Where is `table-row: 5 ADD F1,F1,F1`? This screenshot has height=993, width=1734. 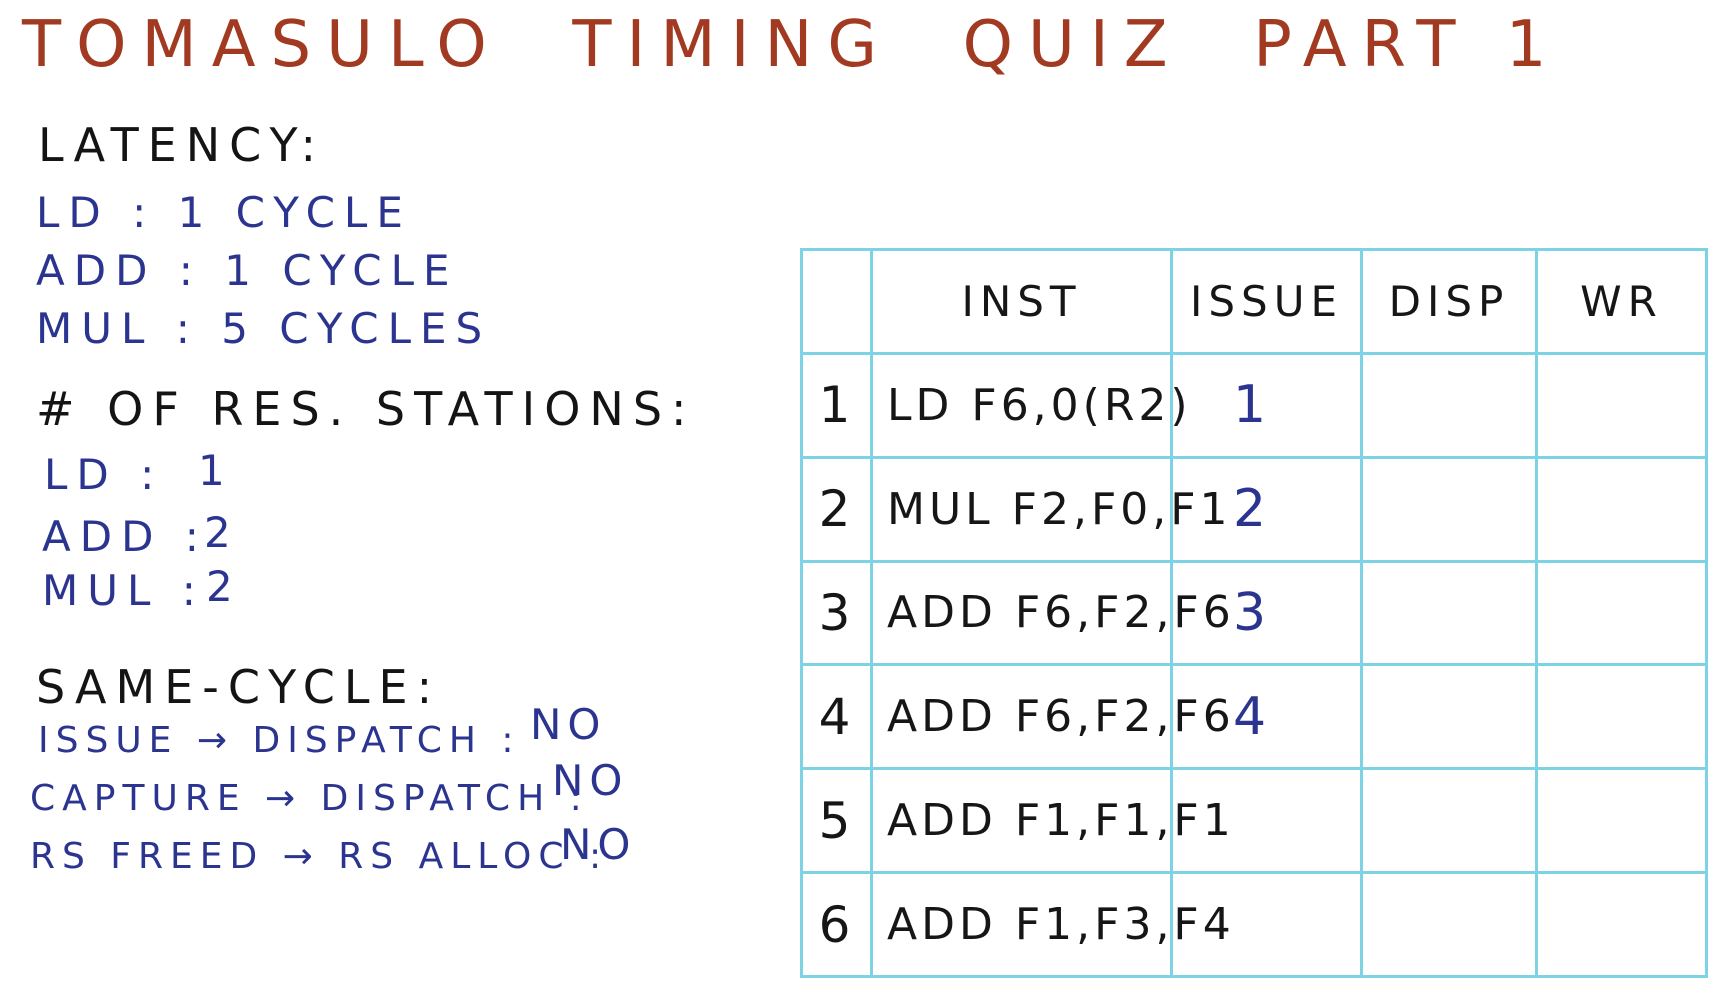
table-row: 5 ADD F1,F1,F1 is located at coordinates (1254, 821).